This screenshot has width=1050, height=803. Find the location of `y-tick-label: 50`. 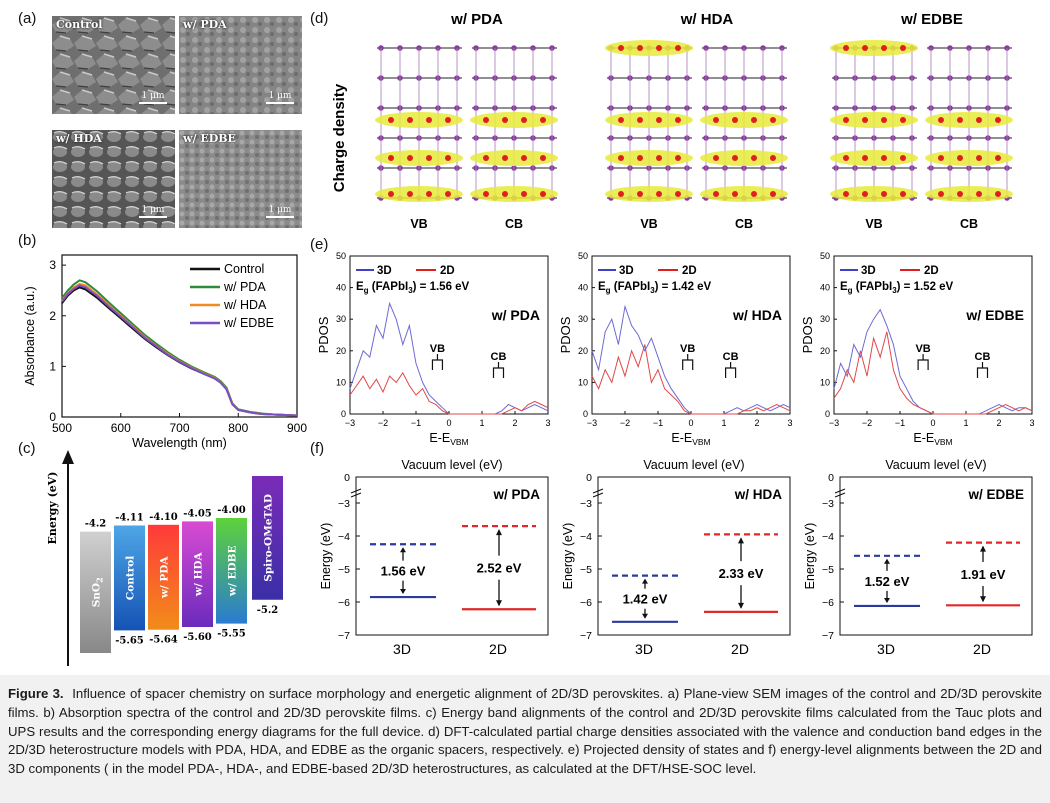

y-tick-label: 50 is located at coordinates (341, 256).